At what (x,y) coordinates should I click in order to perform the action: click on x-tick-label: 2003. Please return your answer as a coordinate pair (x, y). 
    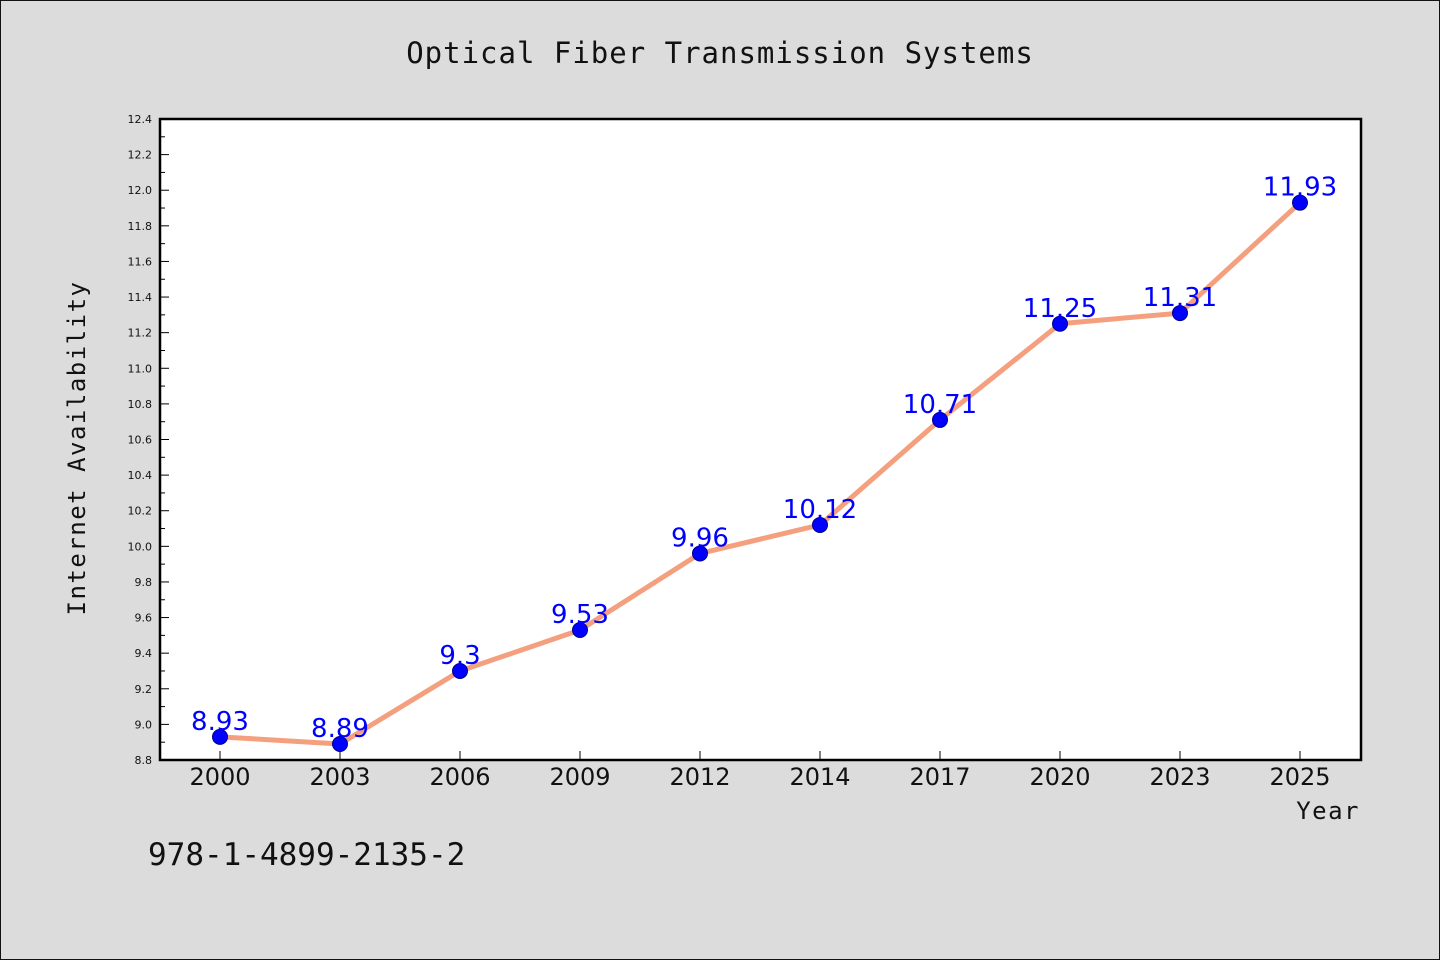
    Looking at the image, I should click on (339, 777).